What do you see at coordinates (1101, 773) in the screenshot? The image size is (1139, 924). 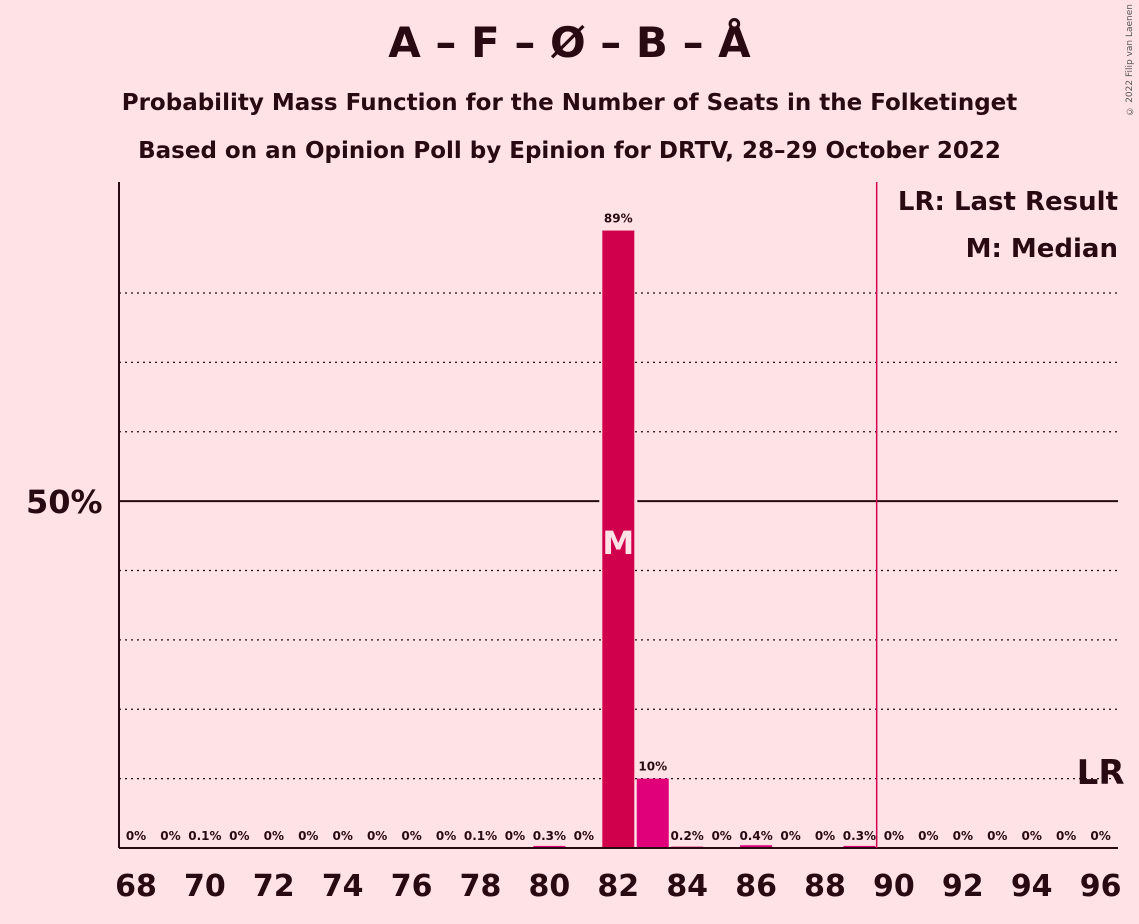 I see `last-result-marker: LR` at bounding box center [1101, 773].